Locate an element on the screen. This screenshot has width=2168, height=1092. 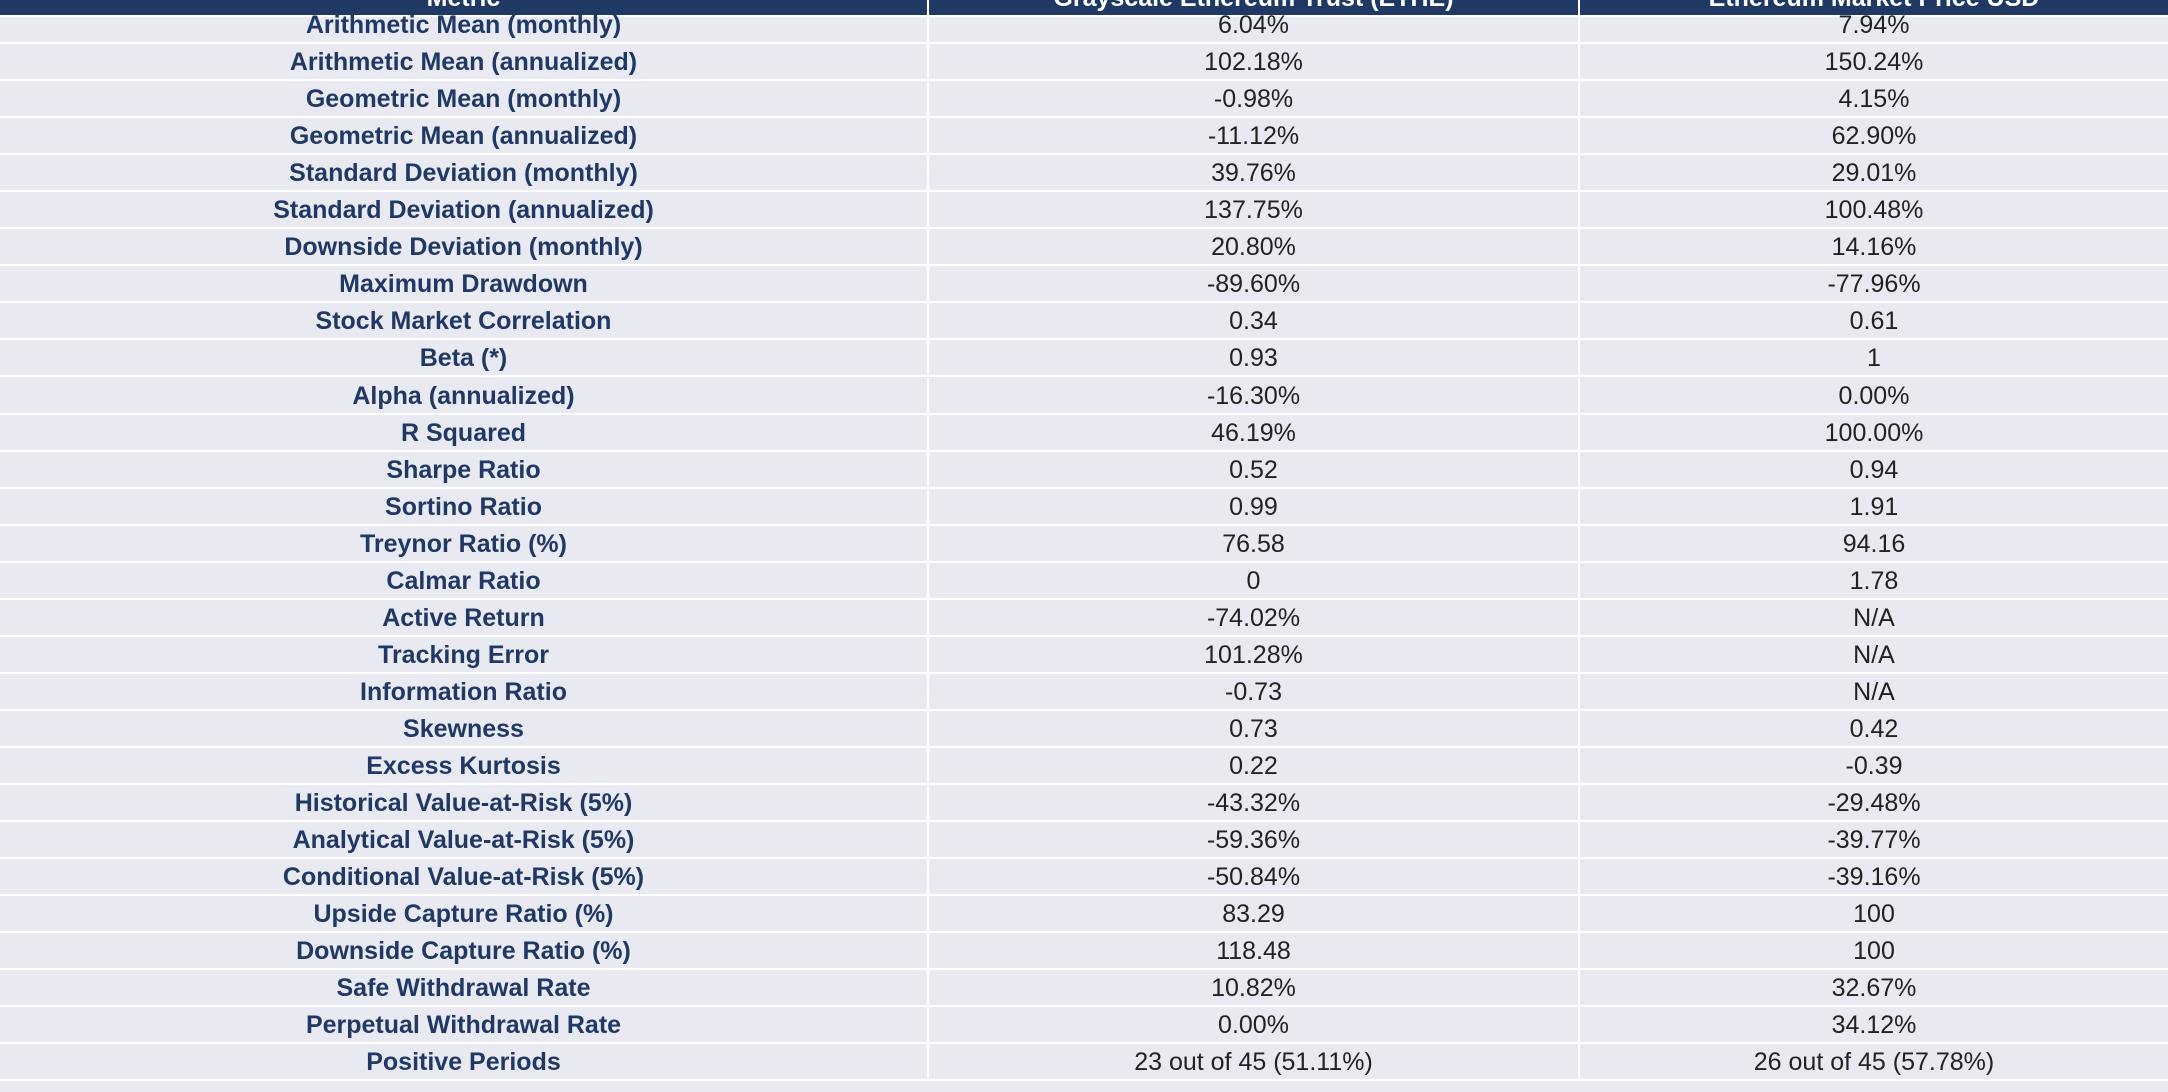
metric-value: 34.12% is located at coordinates (1874, 1025).